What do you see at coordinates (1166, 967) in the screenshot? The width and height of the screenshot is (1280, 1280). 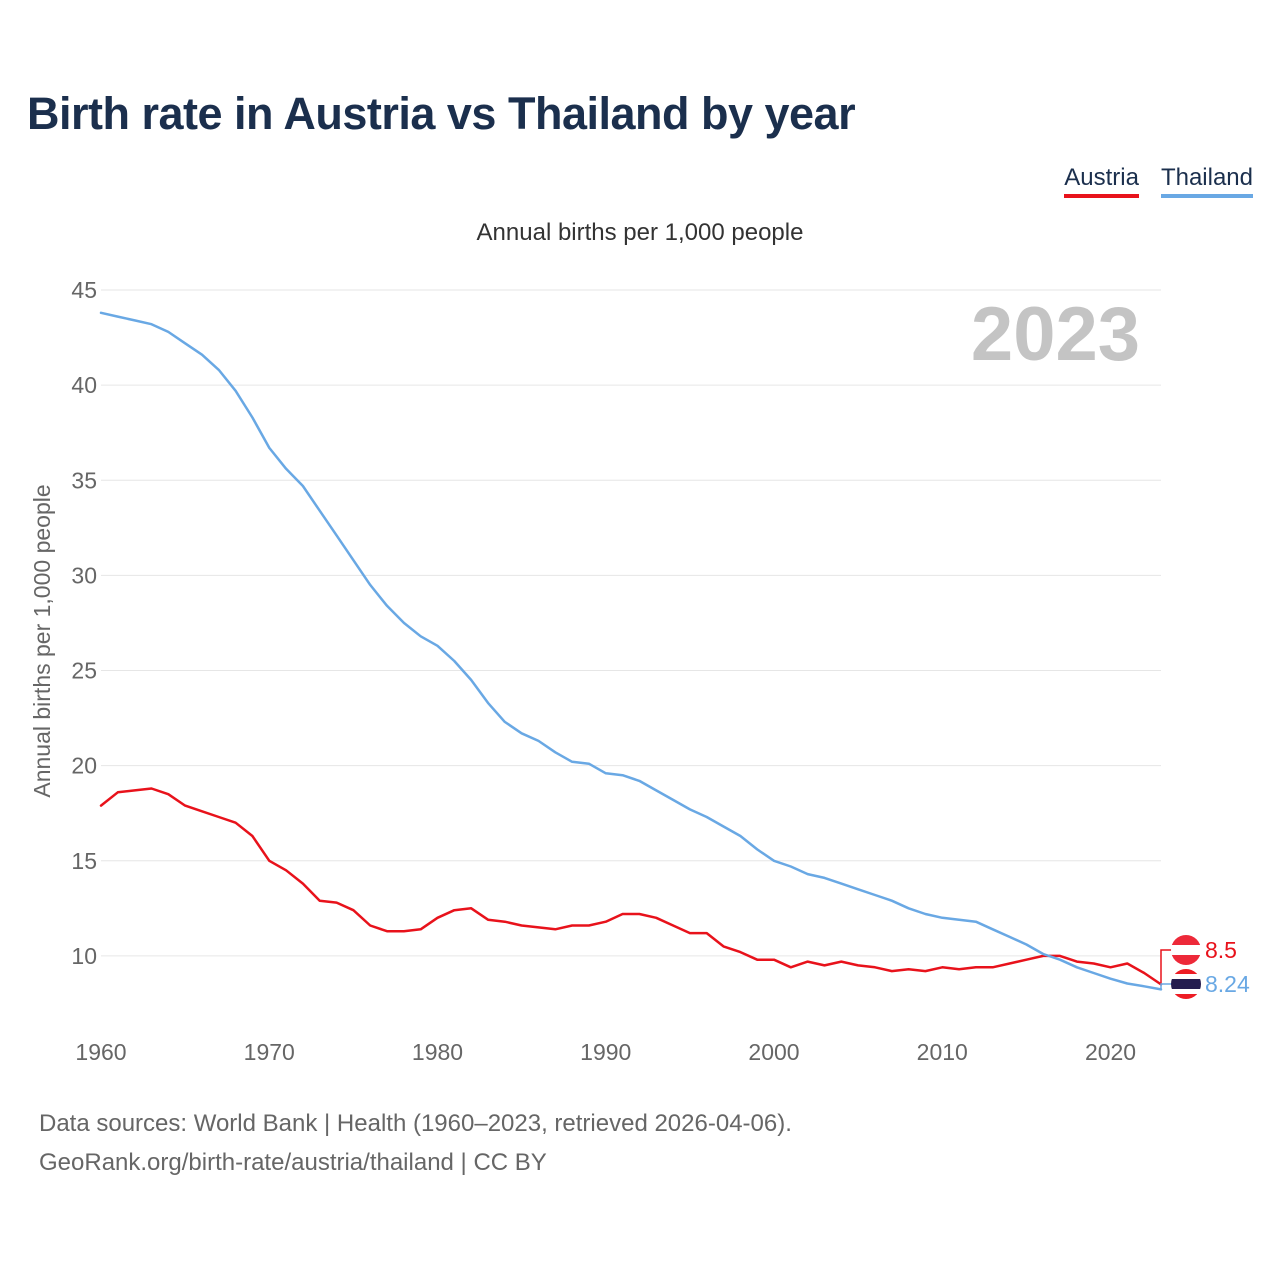 I see `end-connector-austria` at bounding box center [1166, 967].